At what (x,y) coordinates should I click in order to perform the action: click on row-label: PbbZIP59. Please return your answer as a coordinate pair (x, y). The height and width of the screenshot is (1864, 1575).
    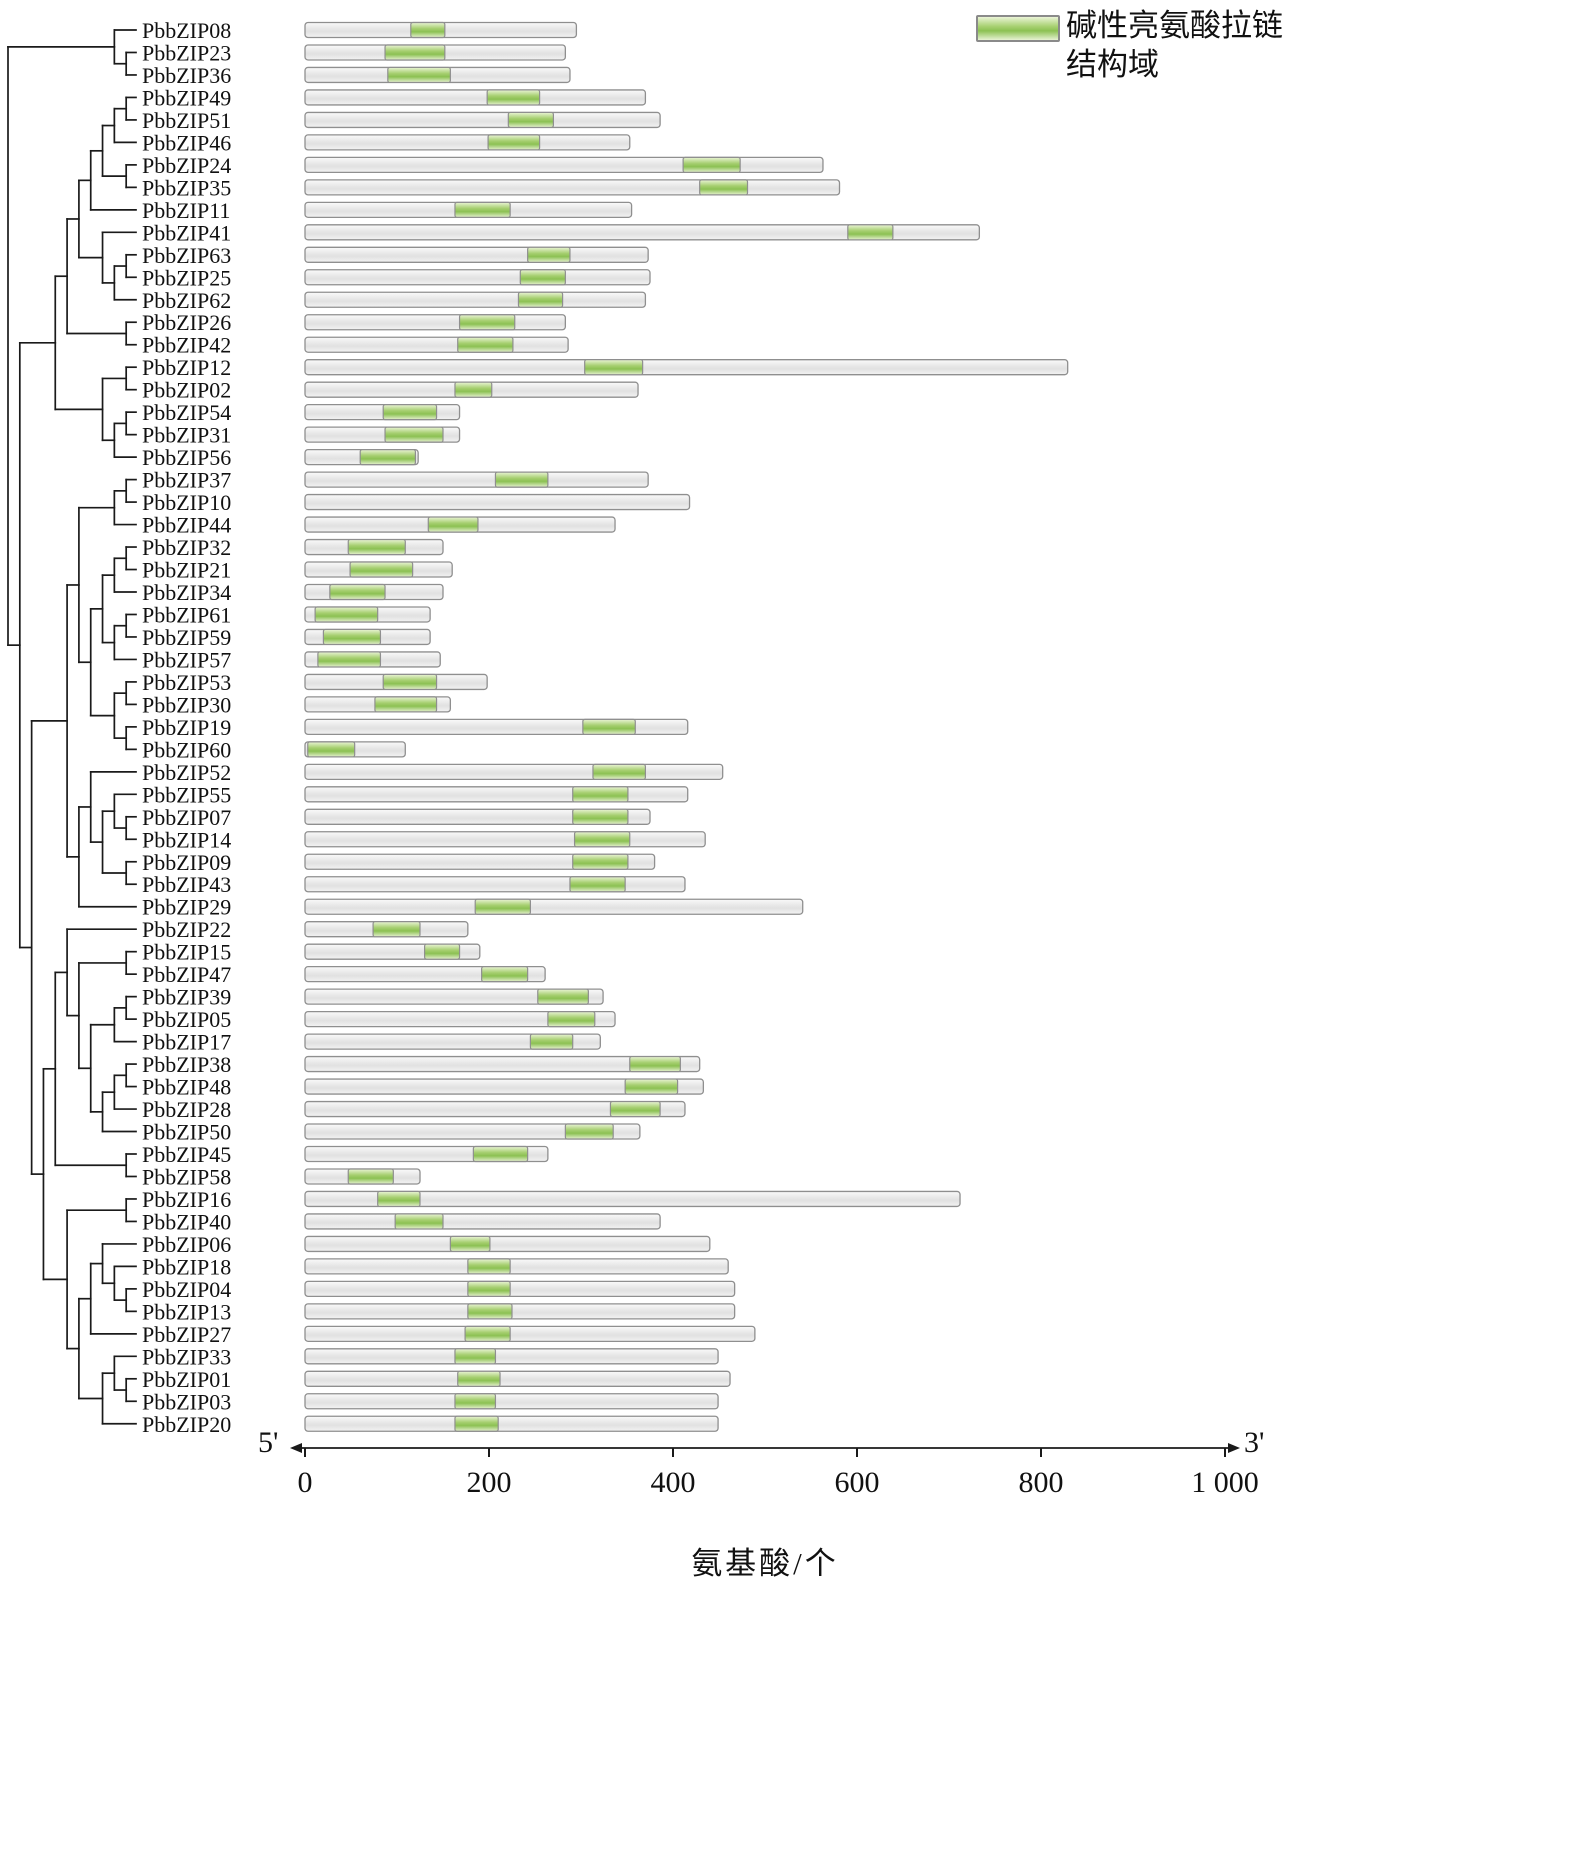
    Looking at the image, I should click on (186, 637).